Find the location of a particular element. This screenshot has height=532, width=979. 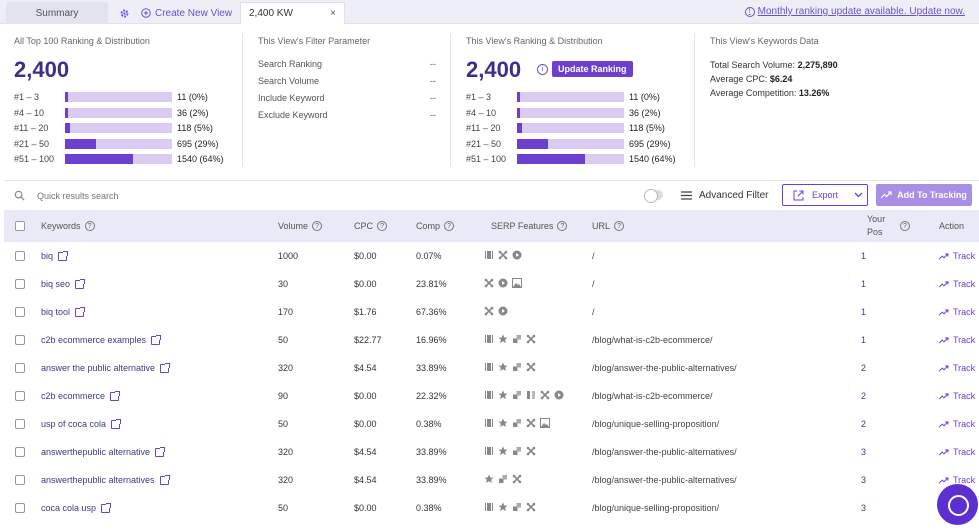

keyword-cell: coca cola usp is located at coordinates (76, 507).